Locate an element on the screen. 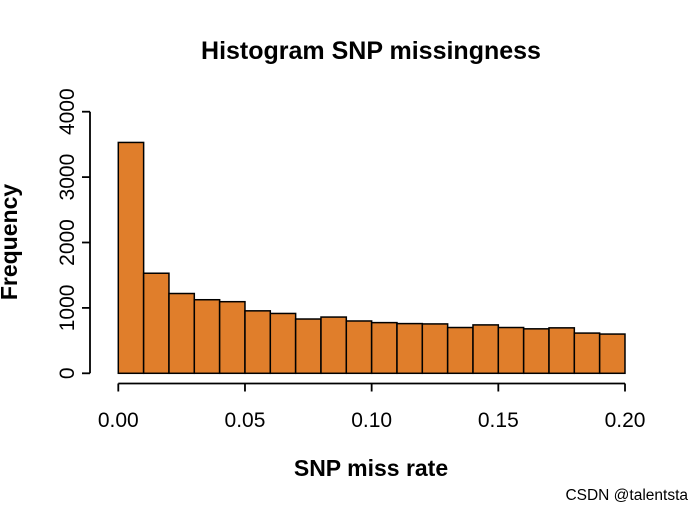 This screenshot has width=692, height=508. x-tick-label: 0.10 is located at coordinates (371, 420).